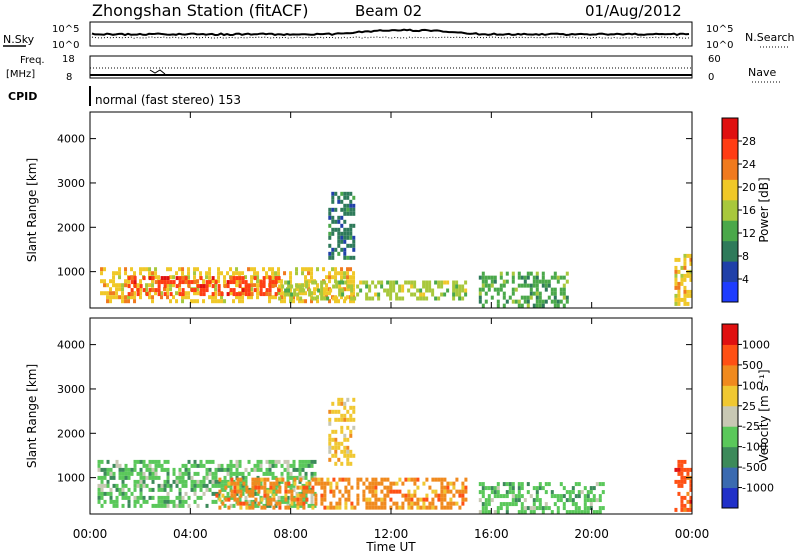 The height and width of the screenshot is (554, 800). I want to click on colorbar-tick-label: 28, so click(749, 141).